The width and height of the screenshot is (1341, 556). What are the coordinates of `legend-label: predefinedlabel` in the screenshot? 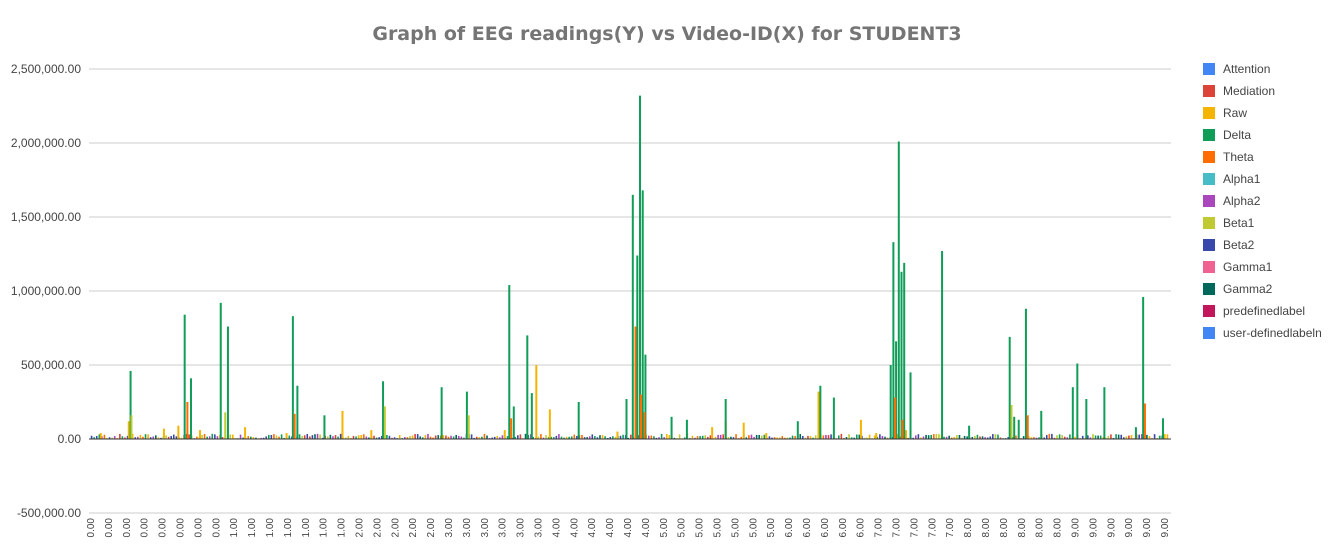 It's located at (1264, 311).